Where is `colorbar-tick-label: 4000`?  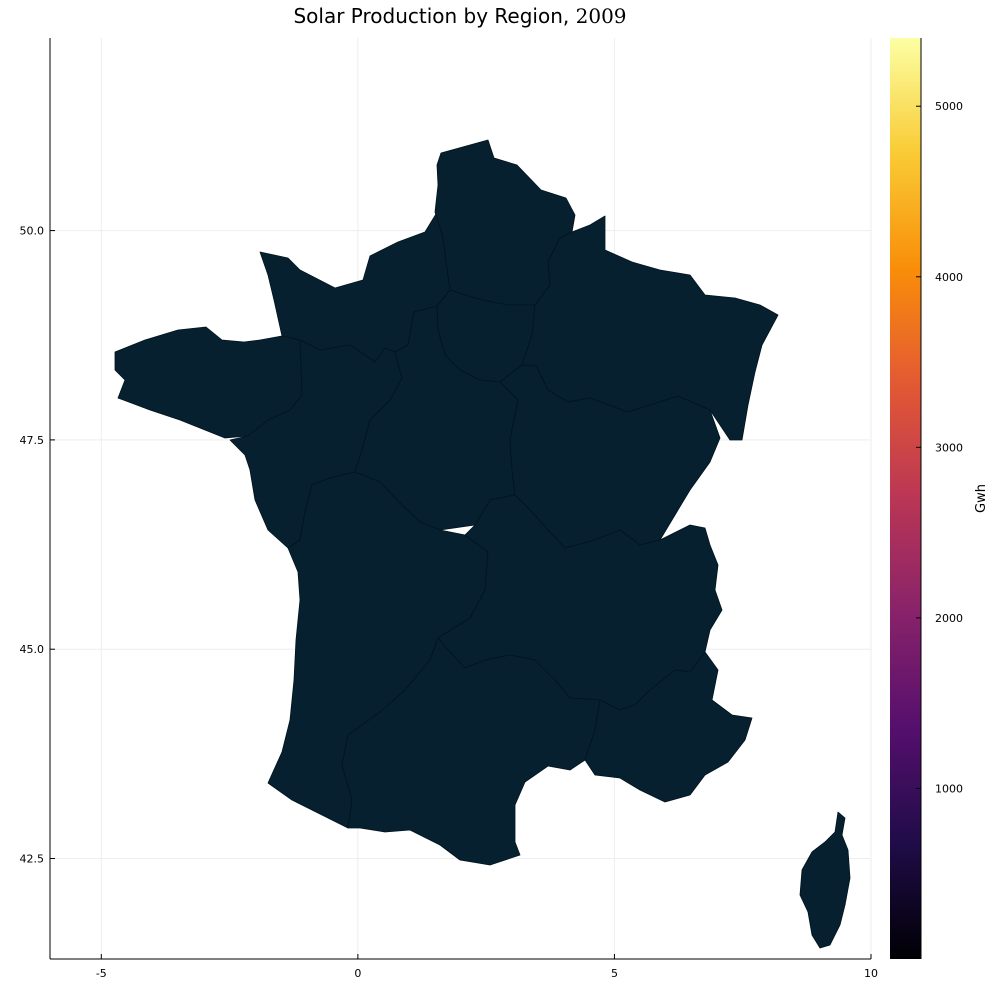 colorbar-tick-label: 4000 is located at coordinates (949, 277).